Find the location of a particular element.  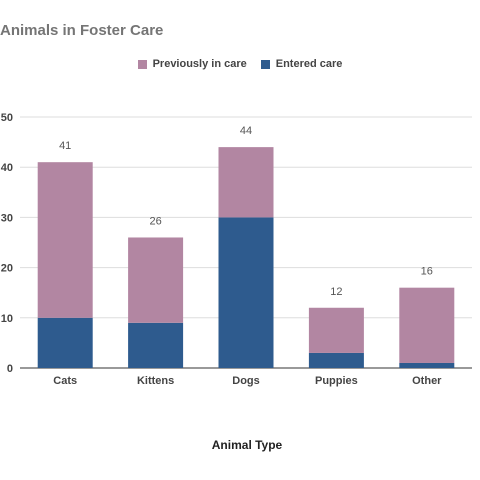

y-tick-label: 40 is located at coordinates (7, 168).